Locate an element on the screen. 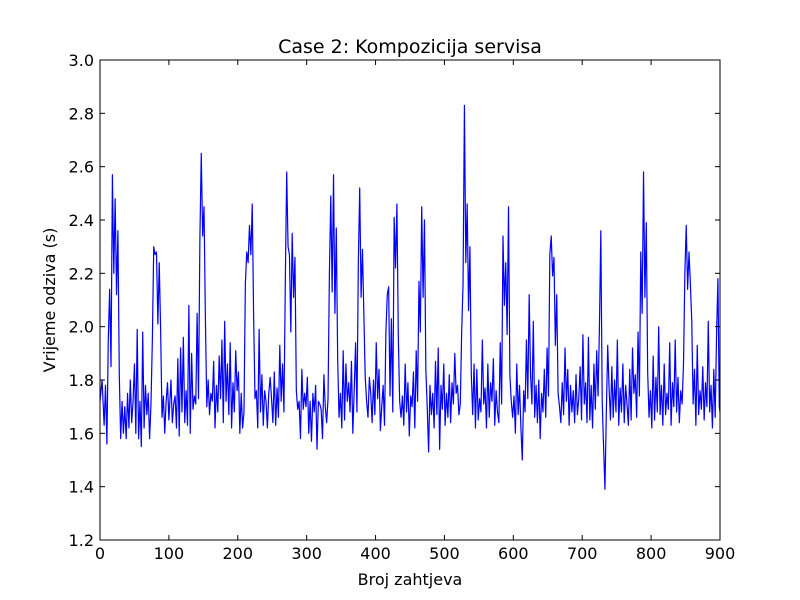 Image resolution: width=800 pixels, height=600 pixels. y-tick-label: 2.0 is located at coordinates (81, 327).